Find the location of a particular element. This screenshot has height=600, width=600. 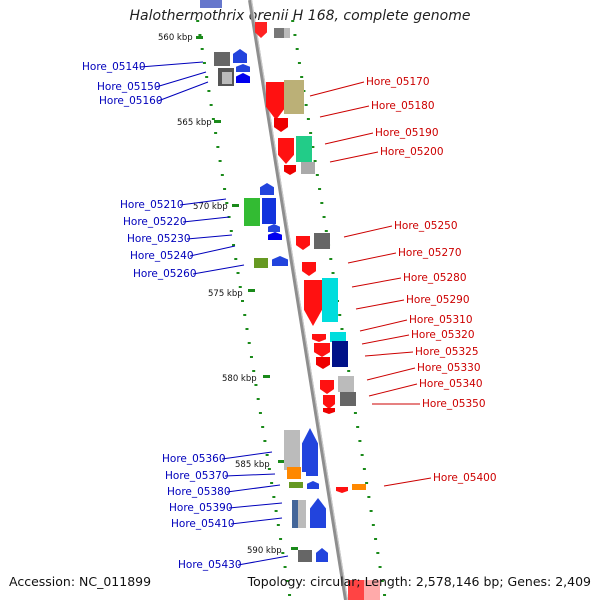

gene-label: Hore_05390 is located at coordinates (201, 508).